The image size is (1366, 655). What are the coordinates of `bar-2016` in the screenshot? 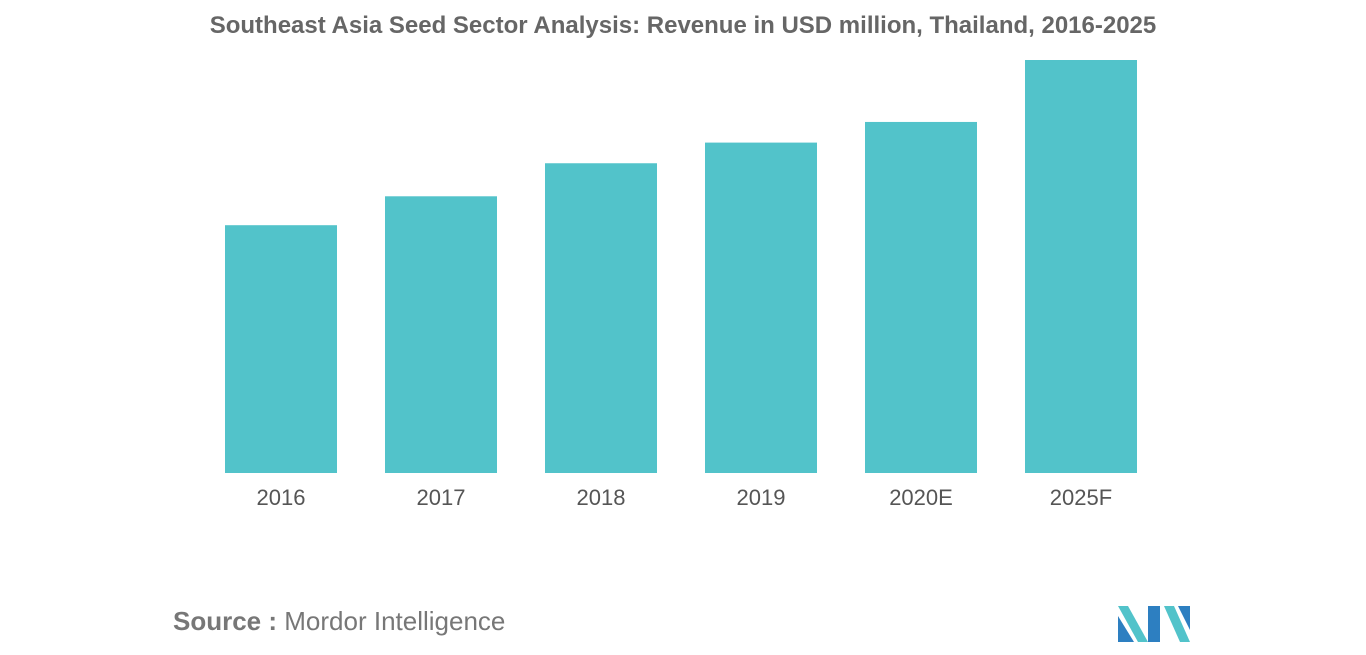 It's located at (281, 349).